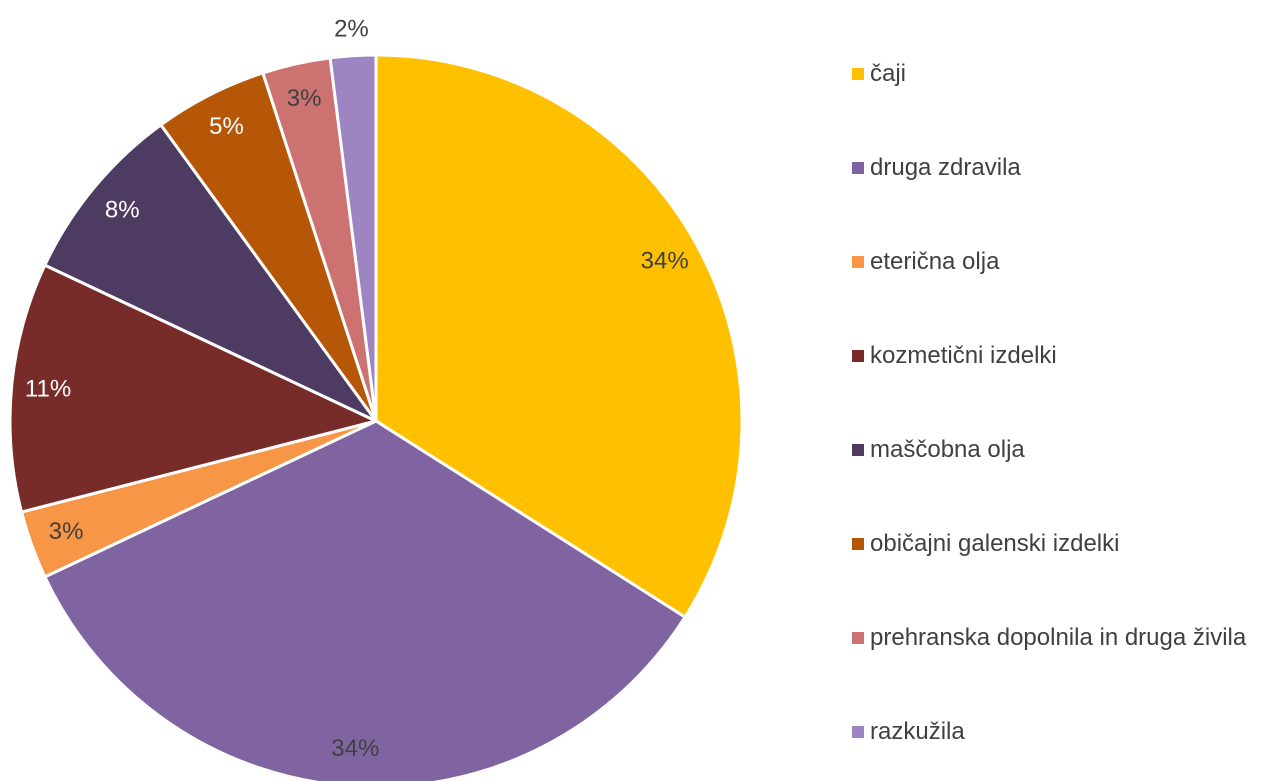  I want to click on legend-label: druga zdravila, so click(945, 167).